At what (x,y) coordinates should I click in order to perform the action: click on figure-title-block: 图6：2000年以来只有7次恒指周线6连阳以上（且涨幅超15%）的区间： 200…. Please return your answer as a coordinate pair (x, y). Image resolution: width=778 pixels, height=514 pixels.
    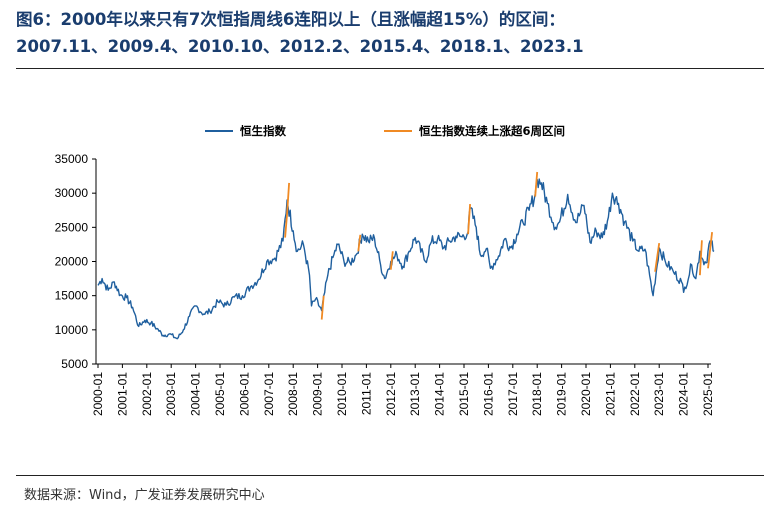
    Looking at the image, I should click on (390, 33).